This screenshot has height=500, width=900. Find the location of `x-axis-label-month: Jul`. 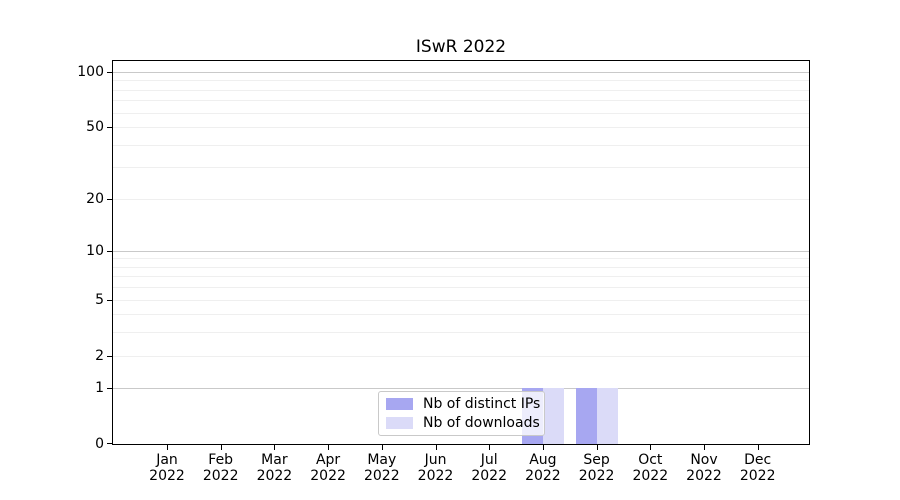

x-axis-label-month: Jul is located at coordinates (489, 460).